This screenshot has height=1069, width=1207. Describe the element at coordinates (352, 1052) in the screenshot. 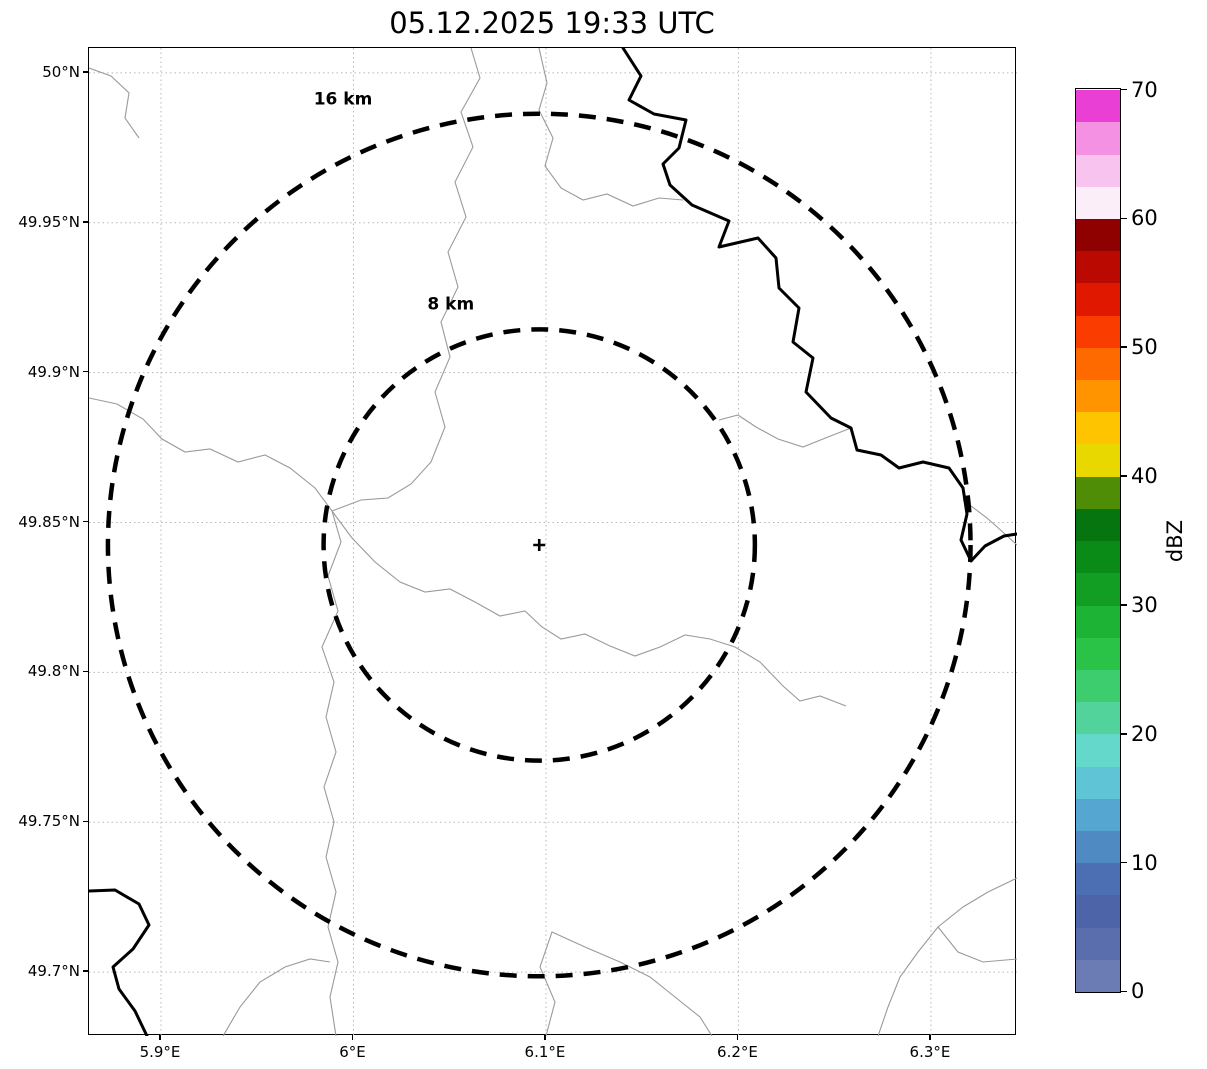

I see `x-tick-label: 6°E` at that location.